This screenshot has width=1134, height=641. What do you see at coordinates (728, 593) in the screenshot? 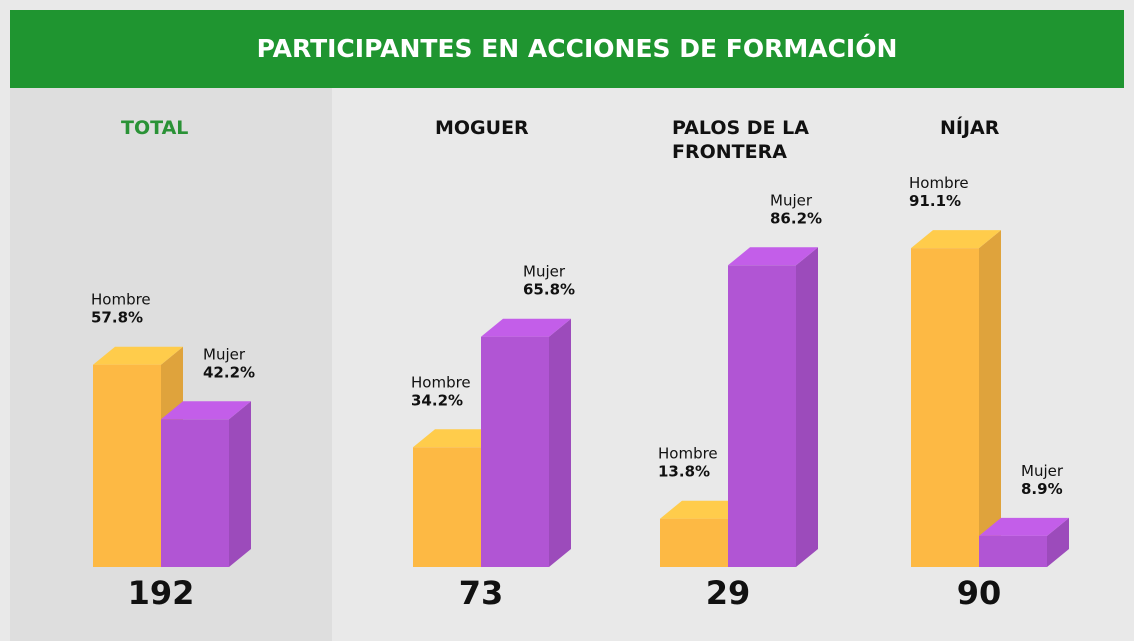
I see `total-label: 29` at bounding box center [728, 593].